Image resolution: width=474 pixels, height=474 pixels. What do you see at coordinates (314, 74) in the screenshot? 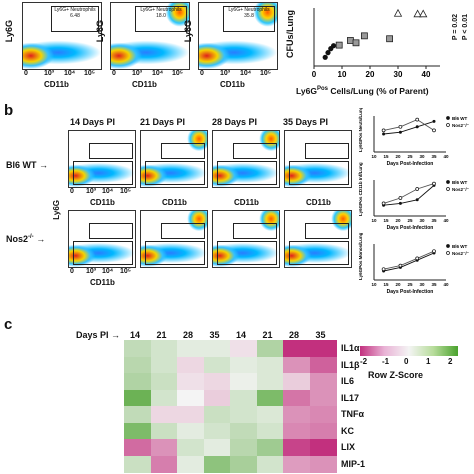
I see `x-tick-label: 0` at bounding box center [314, 74].